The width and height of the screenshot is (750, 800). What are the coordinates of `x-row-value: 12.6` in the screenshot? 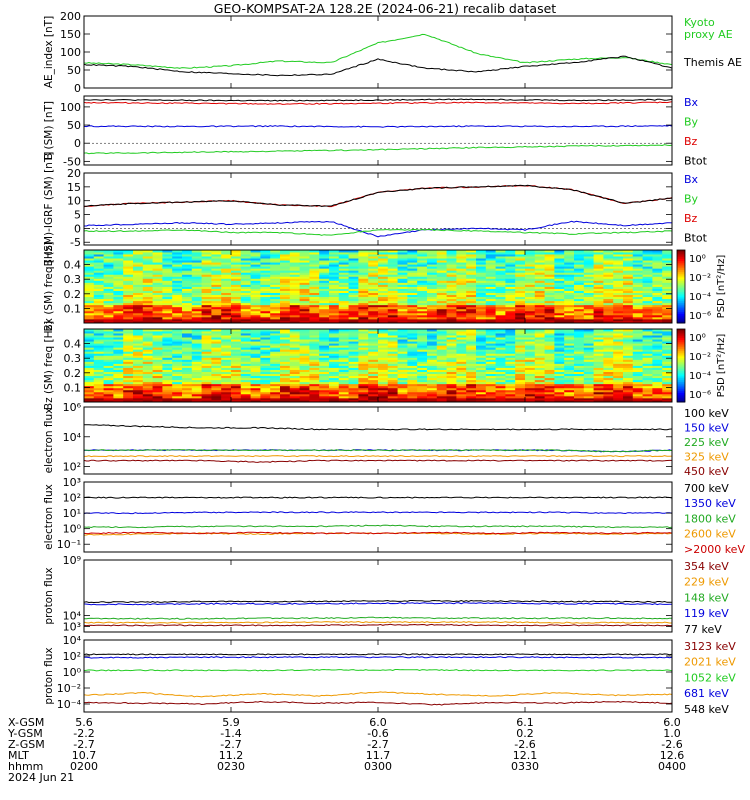 It's located at (672, 755).